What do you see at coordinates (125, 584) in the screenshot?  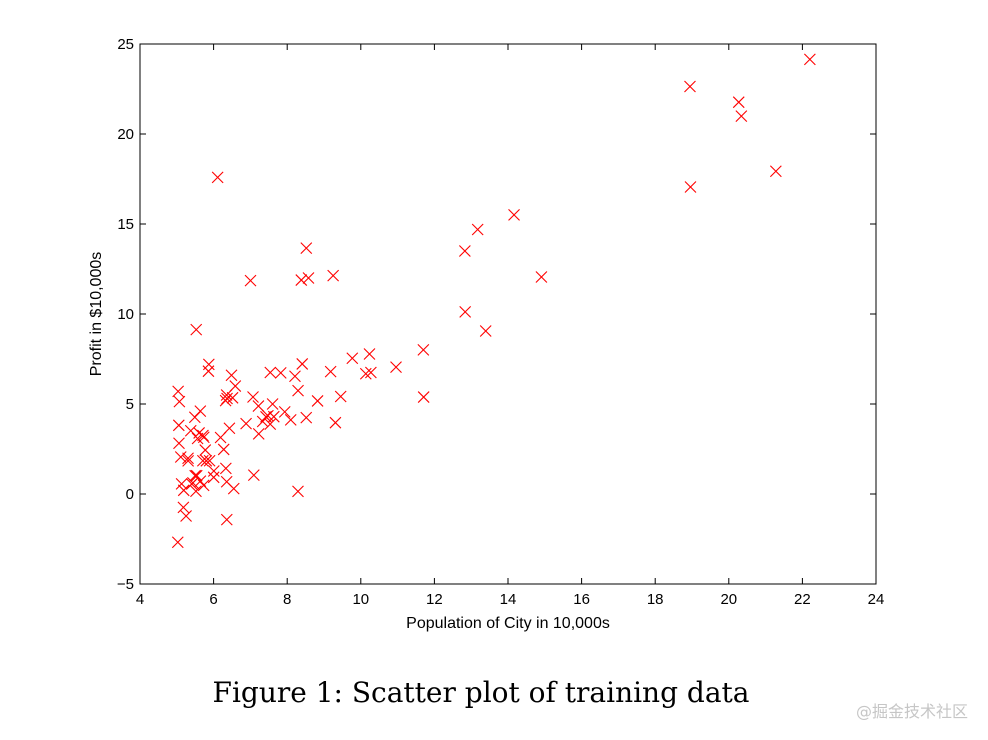 I see `y-tick-label: −5` at bounding box center [125, 584].